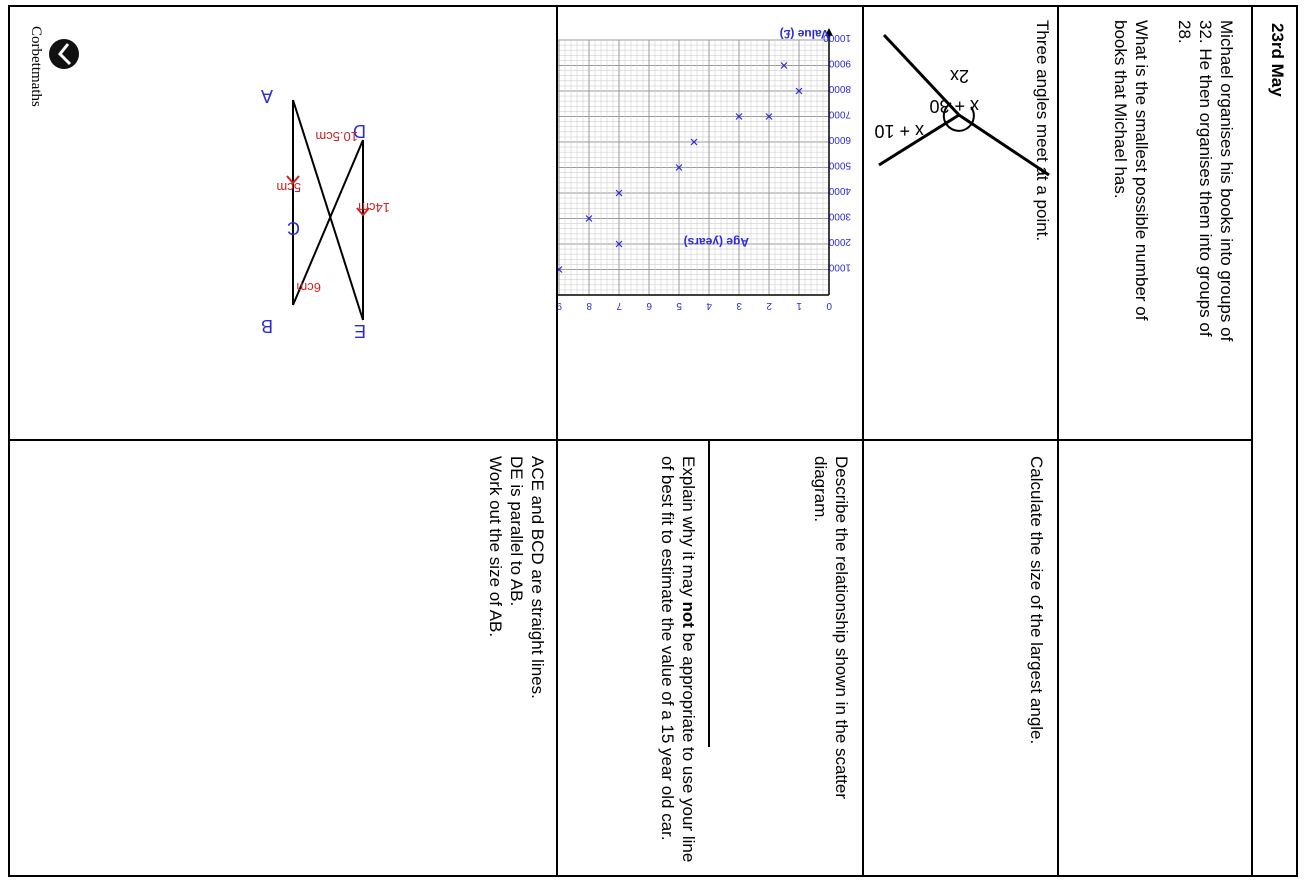  Describe the element at coordinates (308, 287) in the screenshot. I see `length-label-cb: 6cm` at that location.